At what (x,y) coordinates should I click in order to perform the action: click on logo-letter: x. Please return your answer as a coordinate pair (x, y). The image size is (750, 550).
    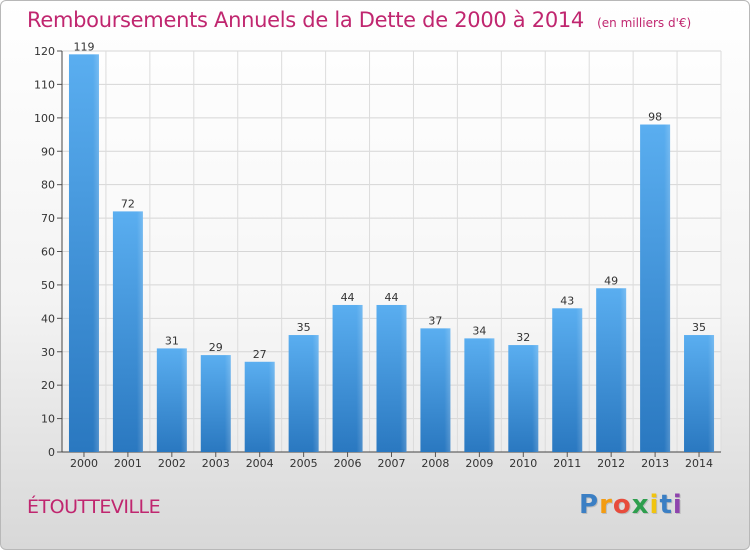
    Looking at the image, I should click on (640, 505).